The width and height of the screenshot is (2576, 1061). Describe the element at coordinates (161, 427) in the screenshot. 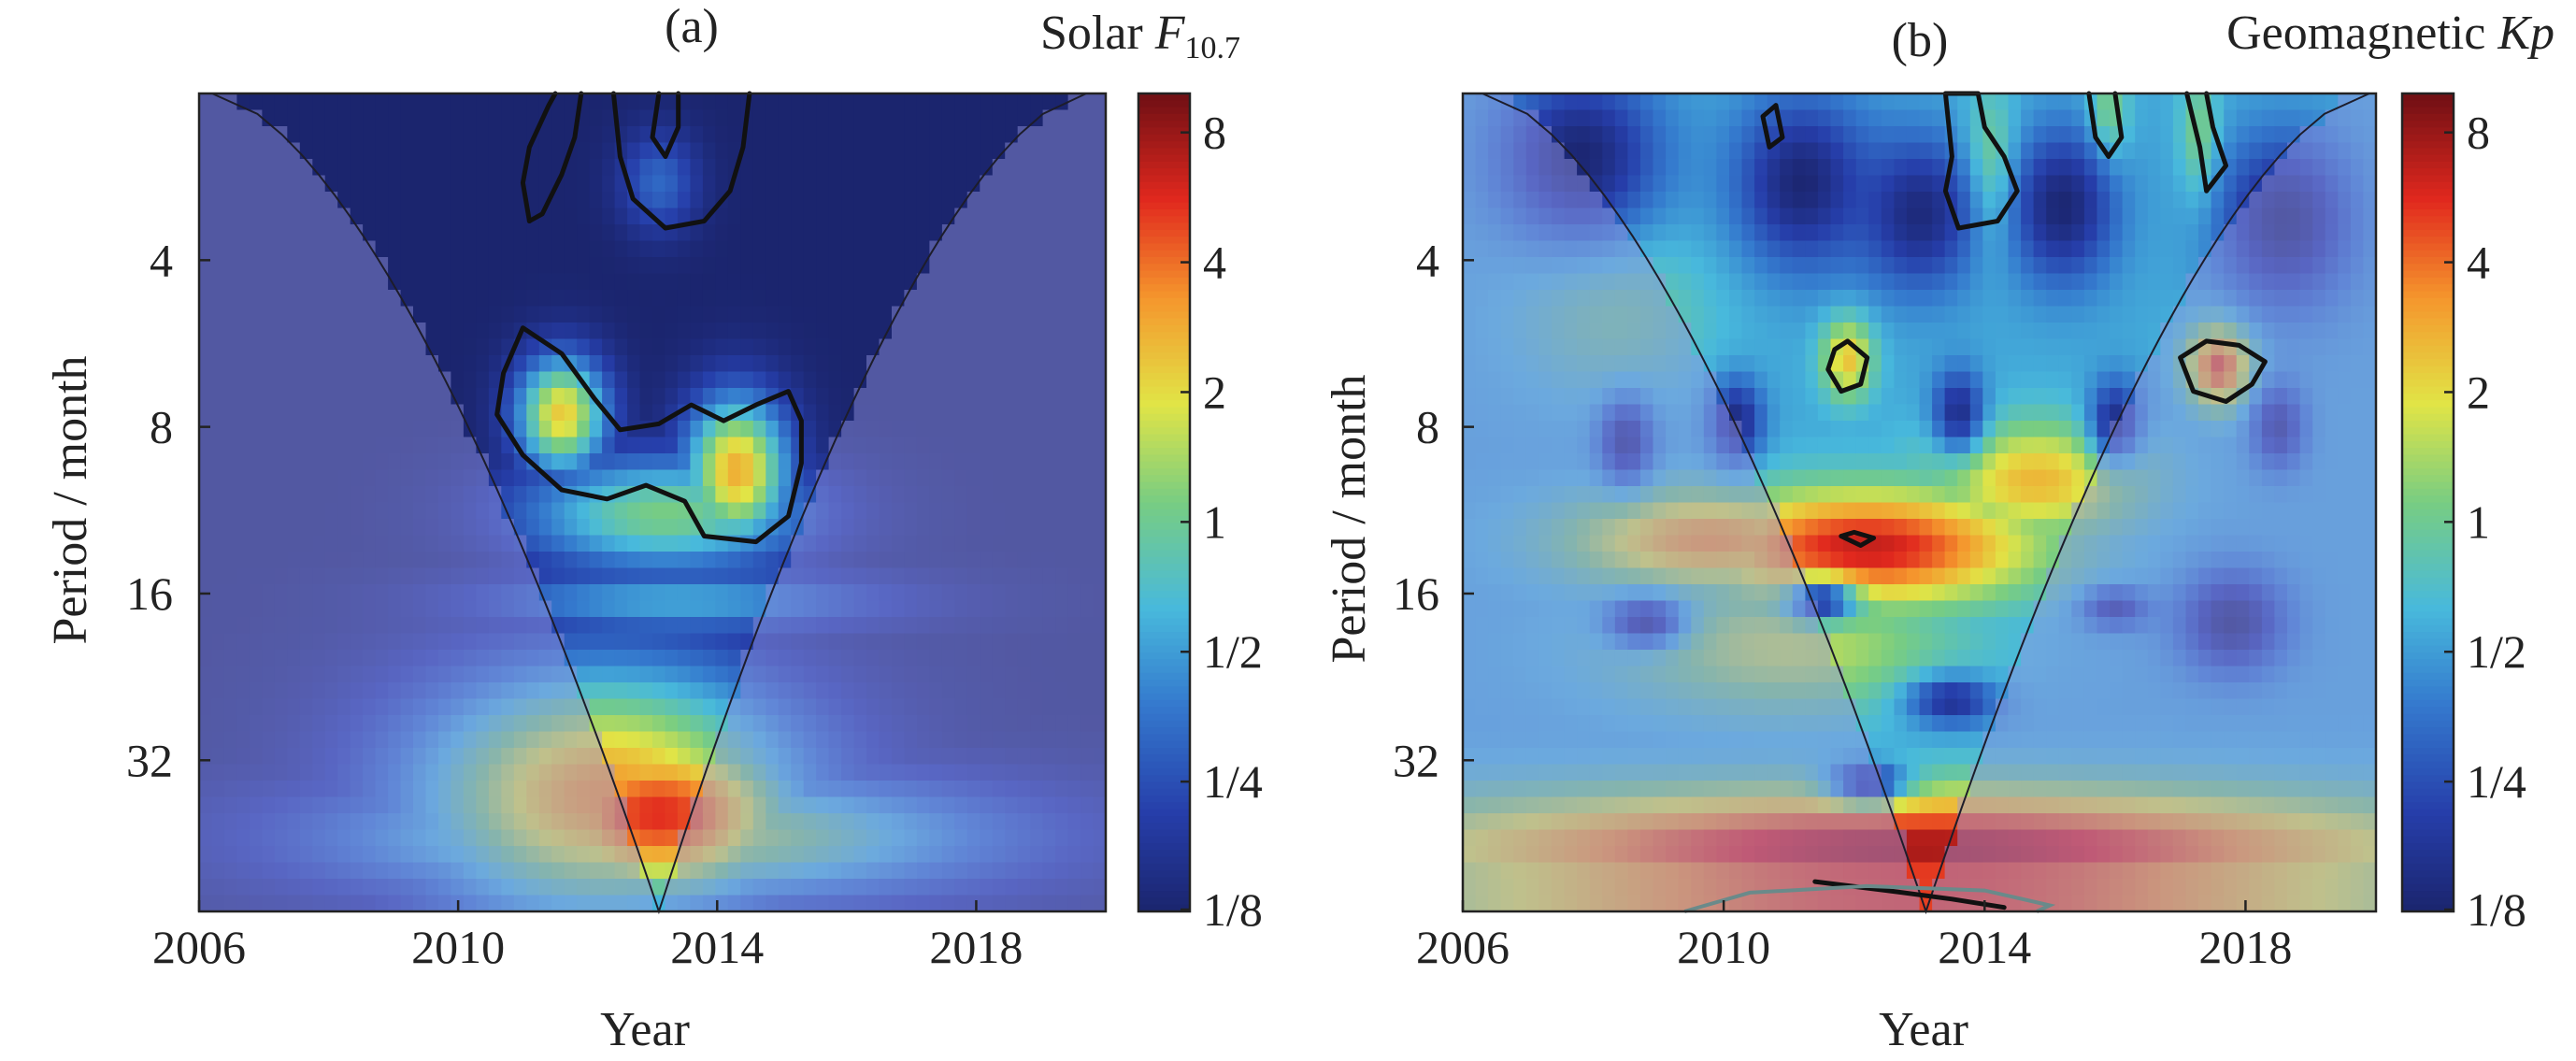

I see `y-tick-label: 8` at that location.